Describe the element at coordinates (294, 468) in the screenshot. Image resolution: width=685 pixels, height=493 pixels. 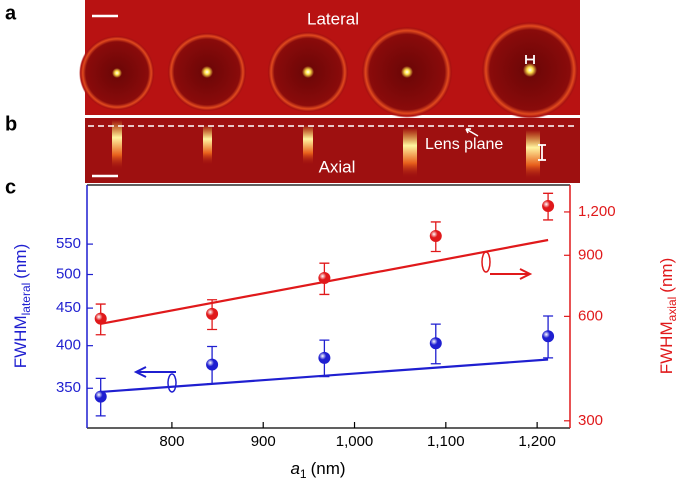
I see `axis-title-part: a` at that location.